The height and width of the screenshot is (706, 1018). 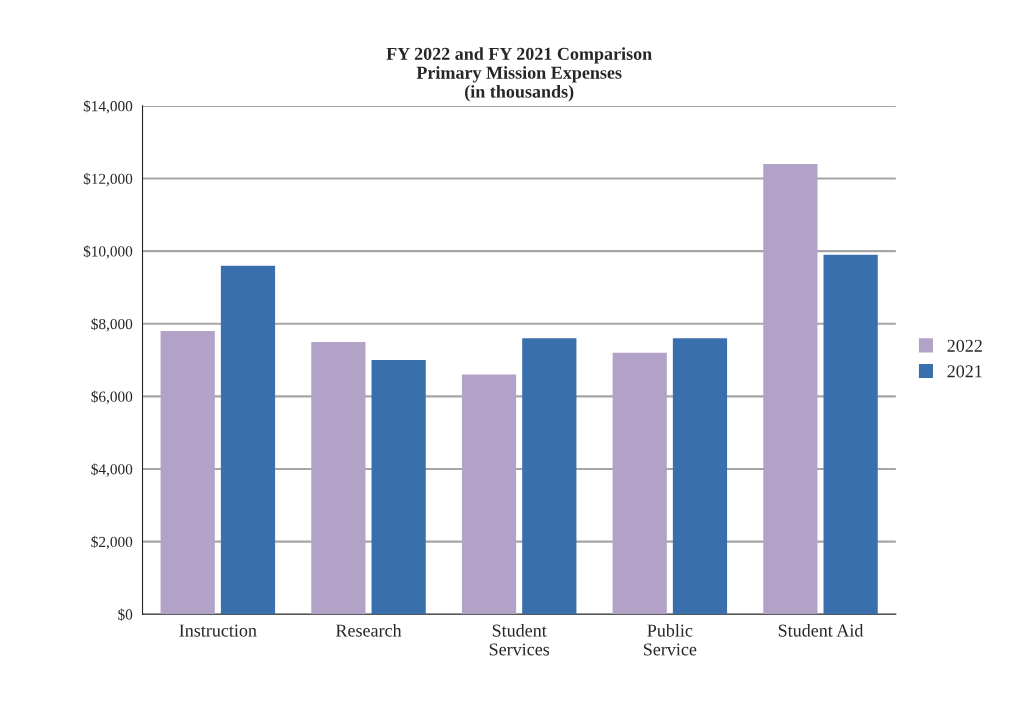 What do you see at coordinates (368, 630) in the screenshot?
I see `x-tick-label: Research` at bounding box center [368, 630].